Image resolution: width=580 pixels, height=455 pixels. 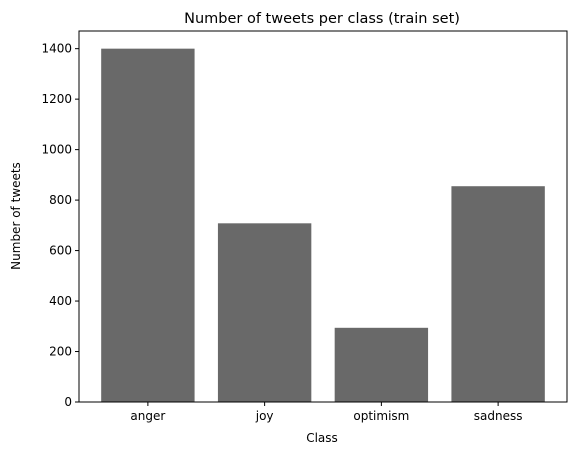 I want to click on y-axis-label: Number of tweets, so click(x=16, y=216).